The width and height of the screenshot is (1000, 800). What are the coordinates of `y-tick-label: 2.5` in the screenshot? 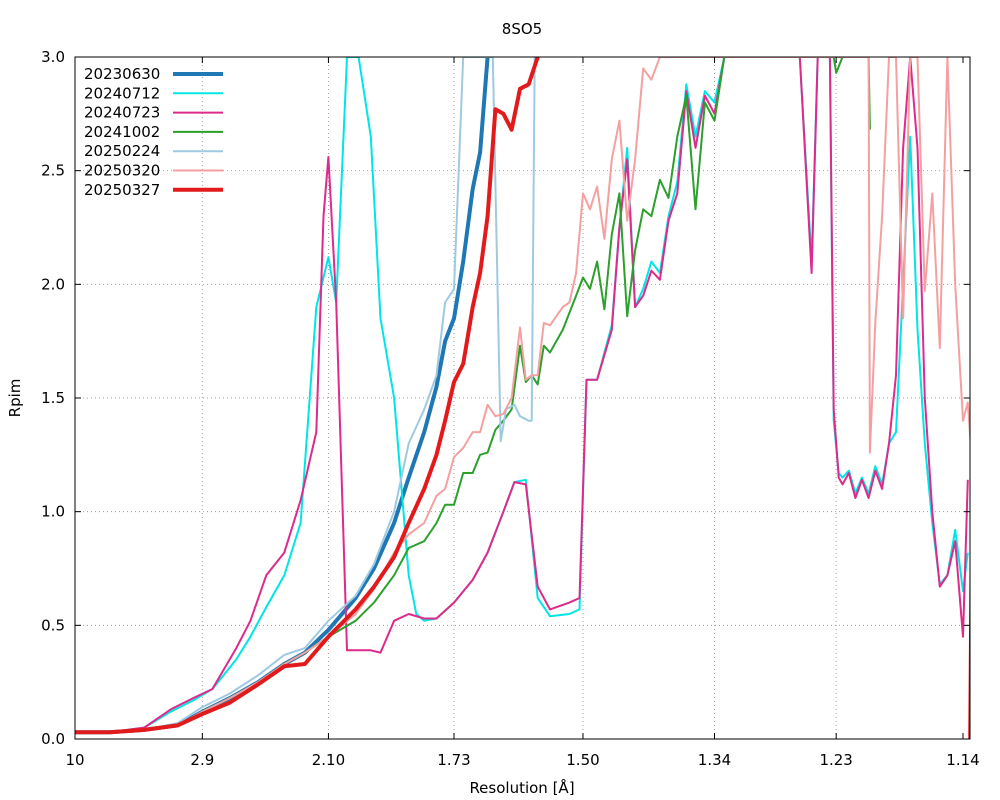 It's located at (53, 171).